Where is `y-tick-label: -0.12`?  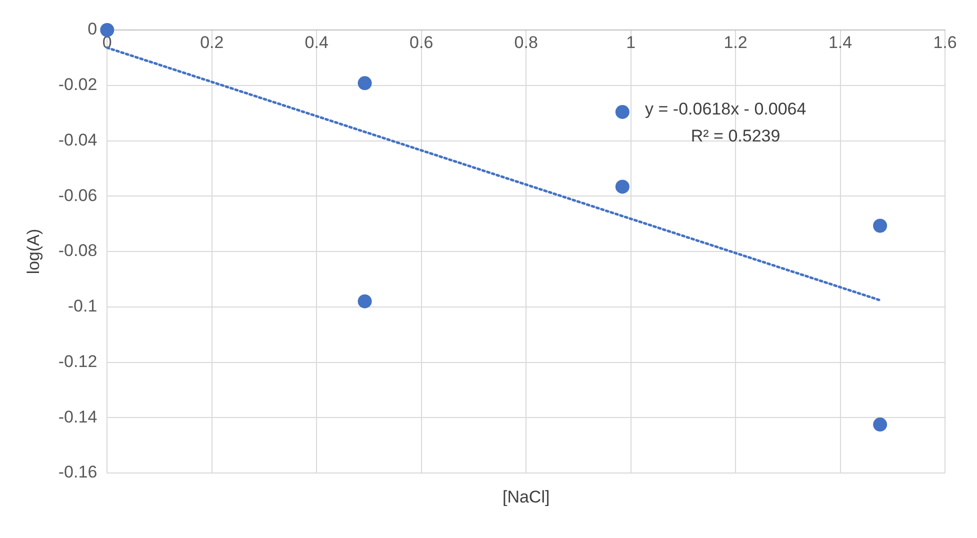
y-tick-label: -0.12 is located at coordinates (78, 361).